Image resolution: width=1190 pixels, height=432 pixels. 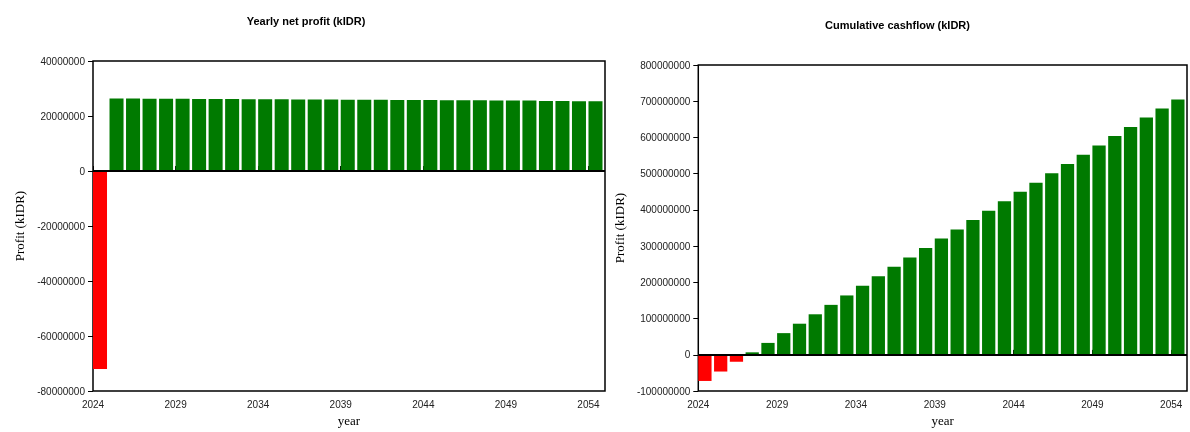 What do you see at coordinates (665, 319) in the screenshot?
I see `y-tick-label: 100000000` at bounding box center [665, 319].